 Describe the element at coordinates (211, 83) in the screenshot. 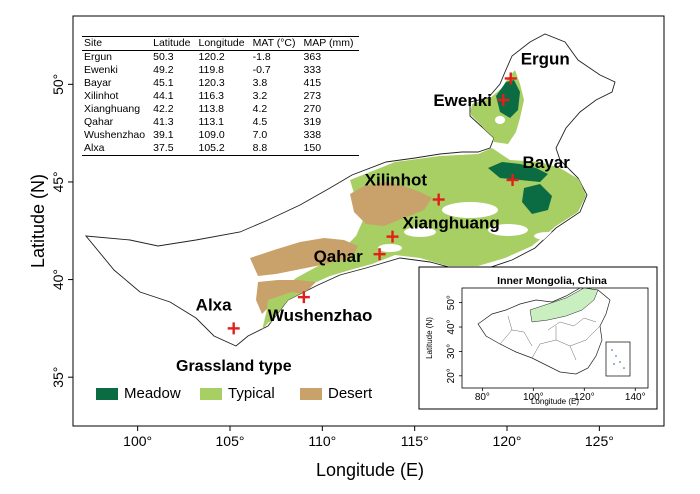

I see `table-cell: 120.3` at that location.